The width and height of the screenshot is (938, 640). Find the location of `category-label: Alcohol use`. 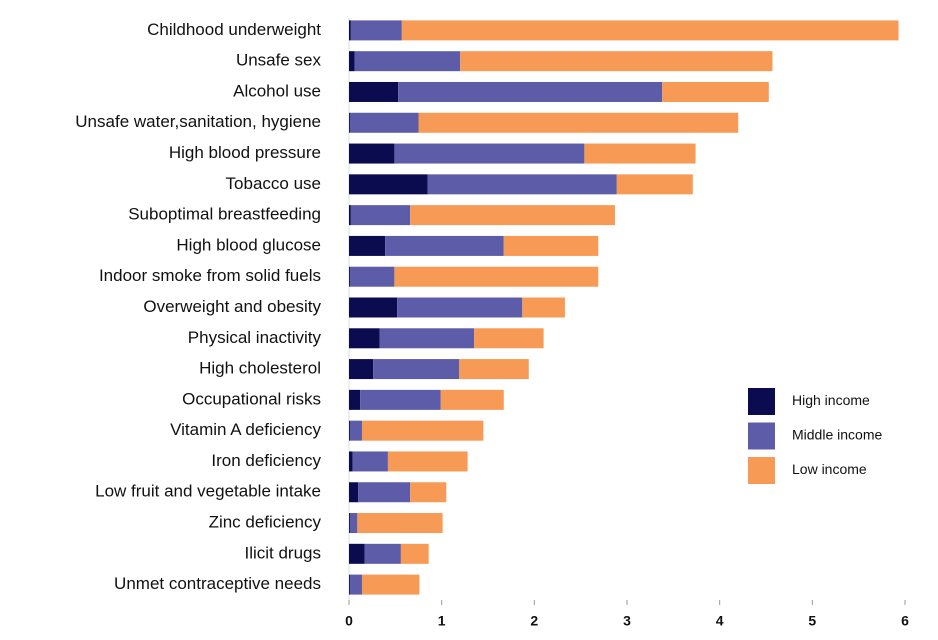

category-label: Alcohol use is located at coordinates (277, 90).